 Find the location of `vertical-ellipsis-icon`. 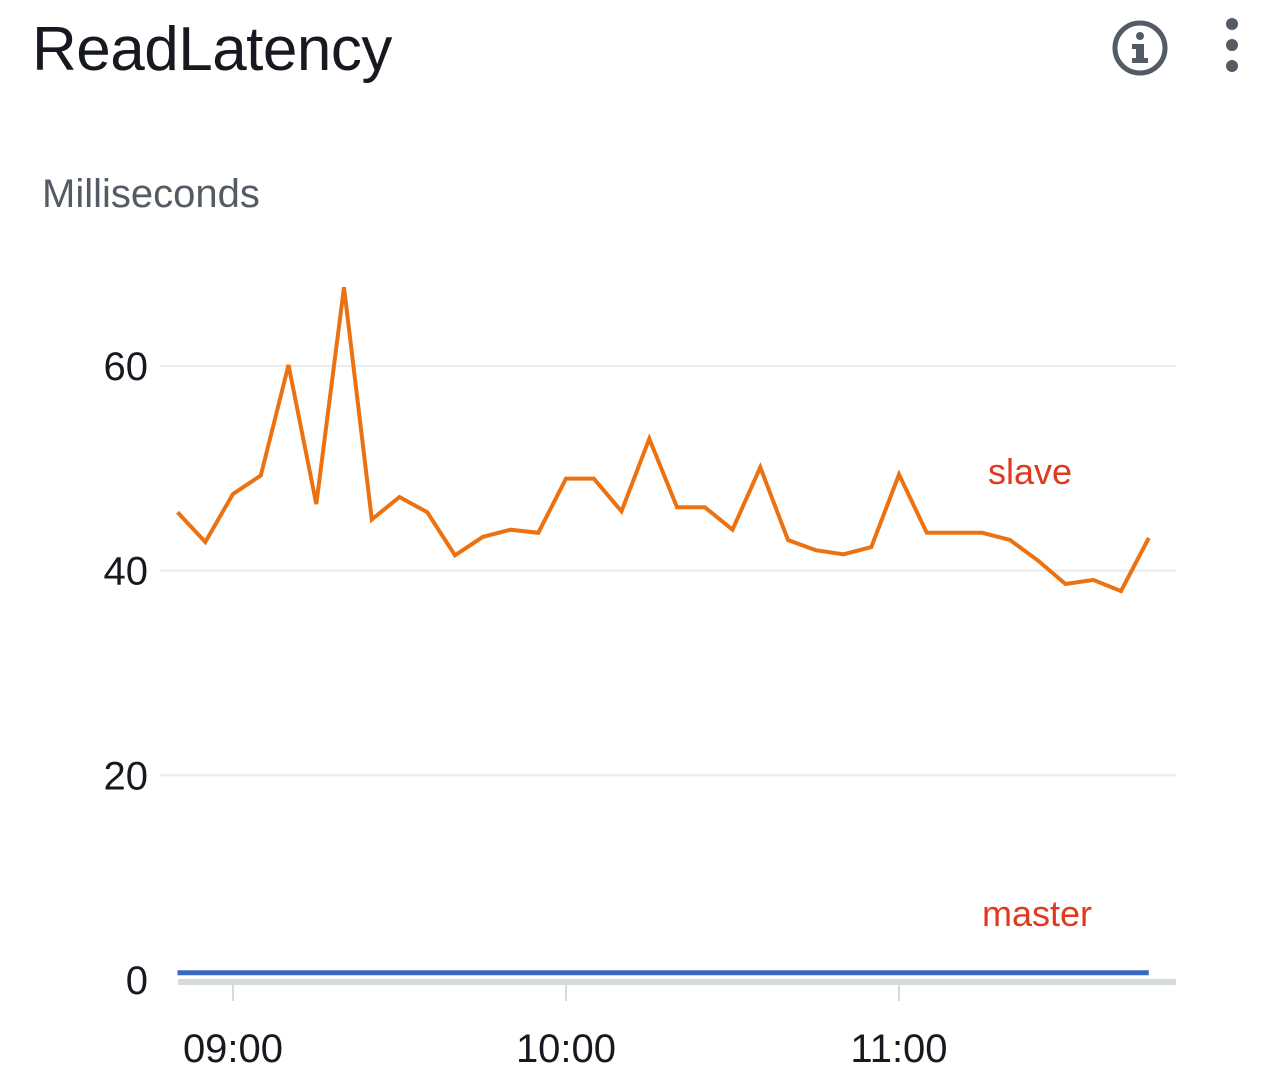

vertical-ellipsis-icon is located at coordinates (1232, 45).